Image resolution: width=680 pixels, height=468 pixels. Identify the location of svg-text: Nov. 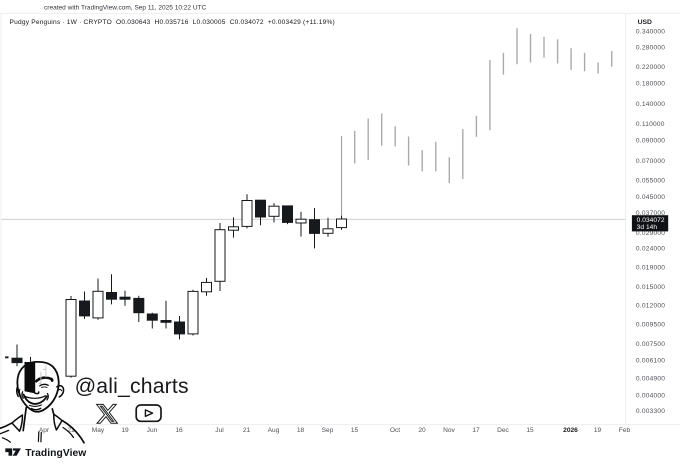
(449, 430).